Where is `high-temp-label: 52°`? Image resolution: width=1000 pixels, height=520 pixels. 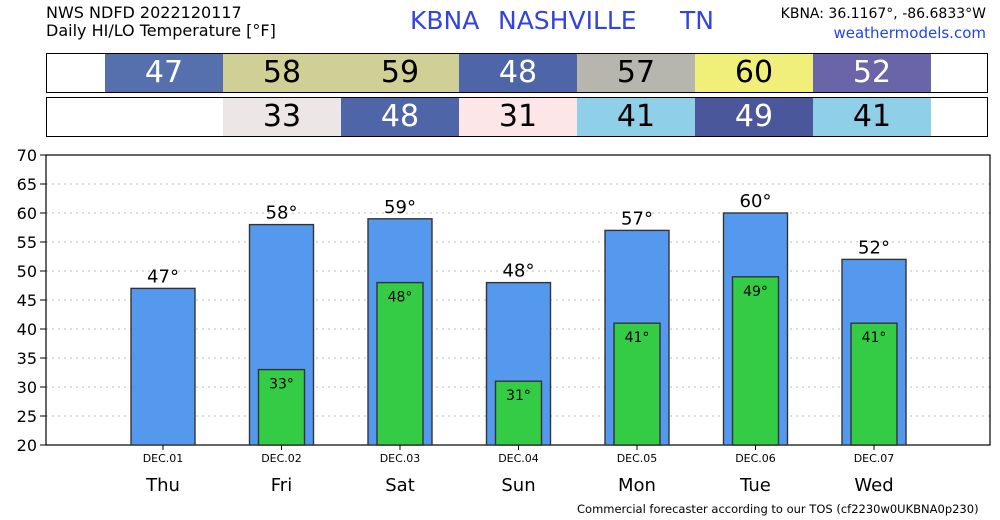 high-temp-label: 52° is located at coordinates (874, 247).